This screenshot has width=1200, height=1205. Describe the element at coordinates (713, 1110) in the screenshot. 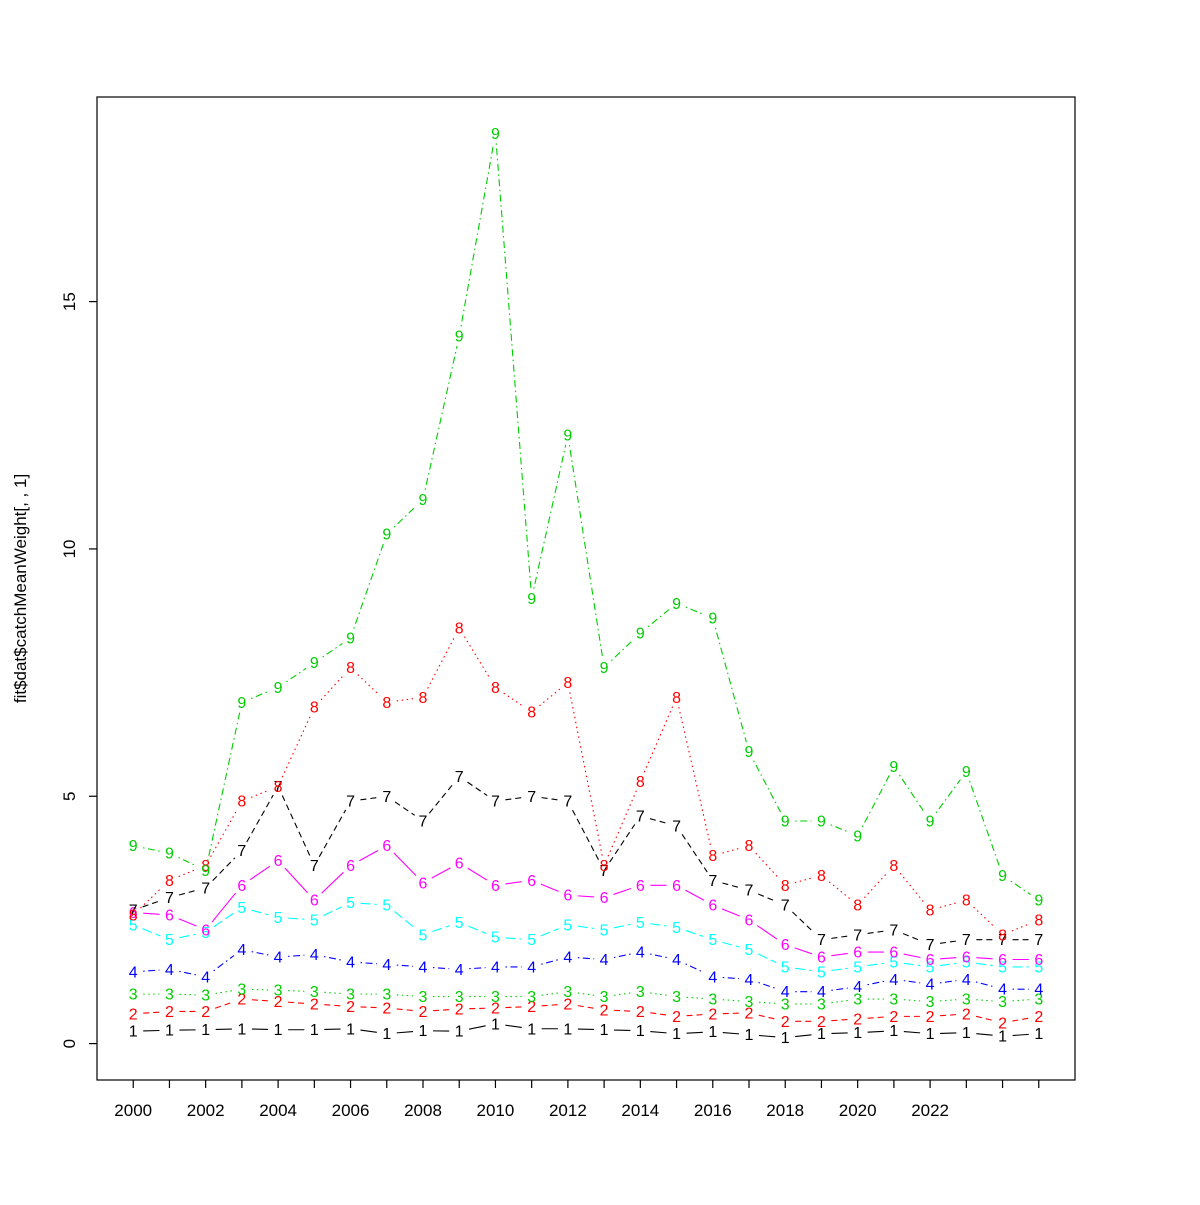

I see `x-tick-label: 2016` at that location.